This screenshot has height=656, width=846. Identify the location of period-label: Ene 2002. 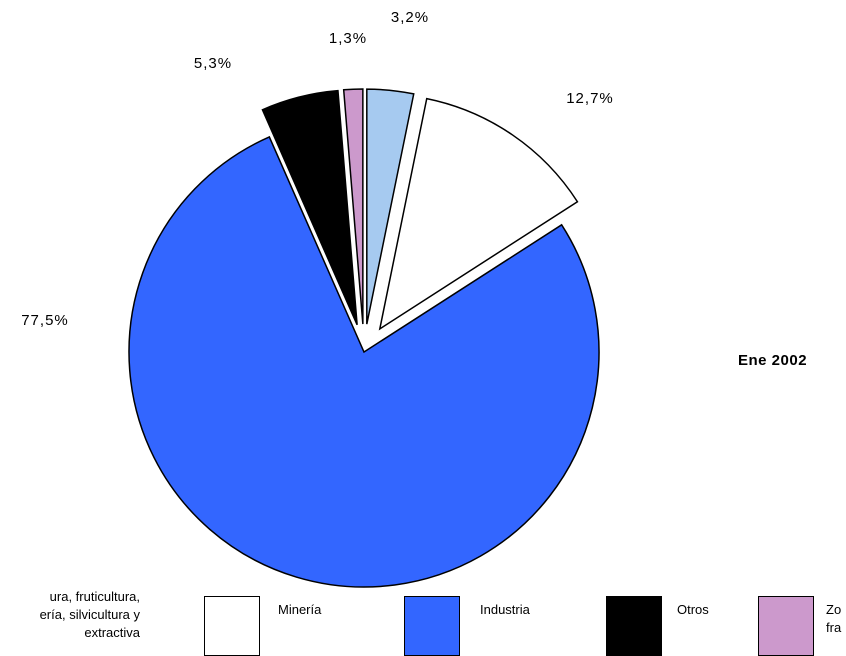
(773, 360).